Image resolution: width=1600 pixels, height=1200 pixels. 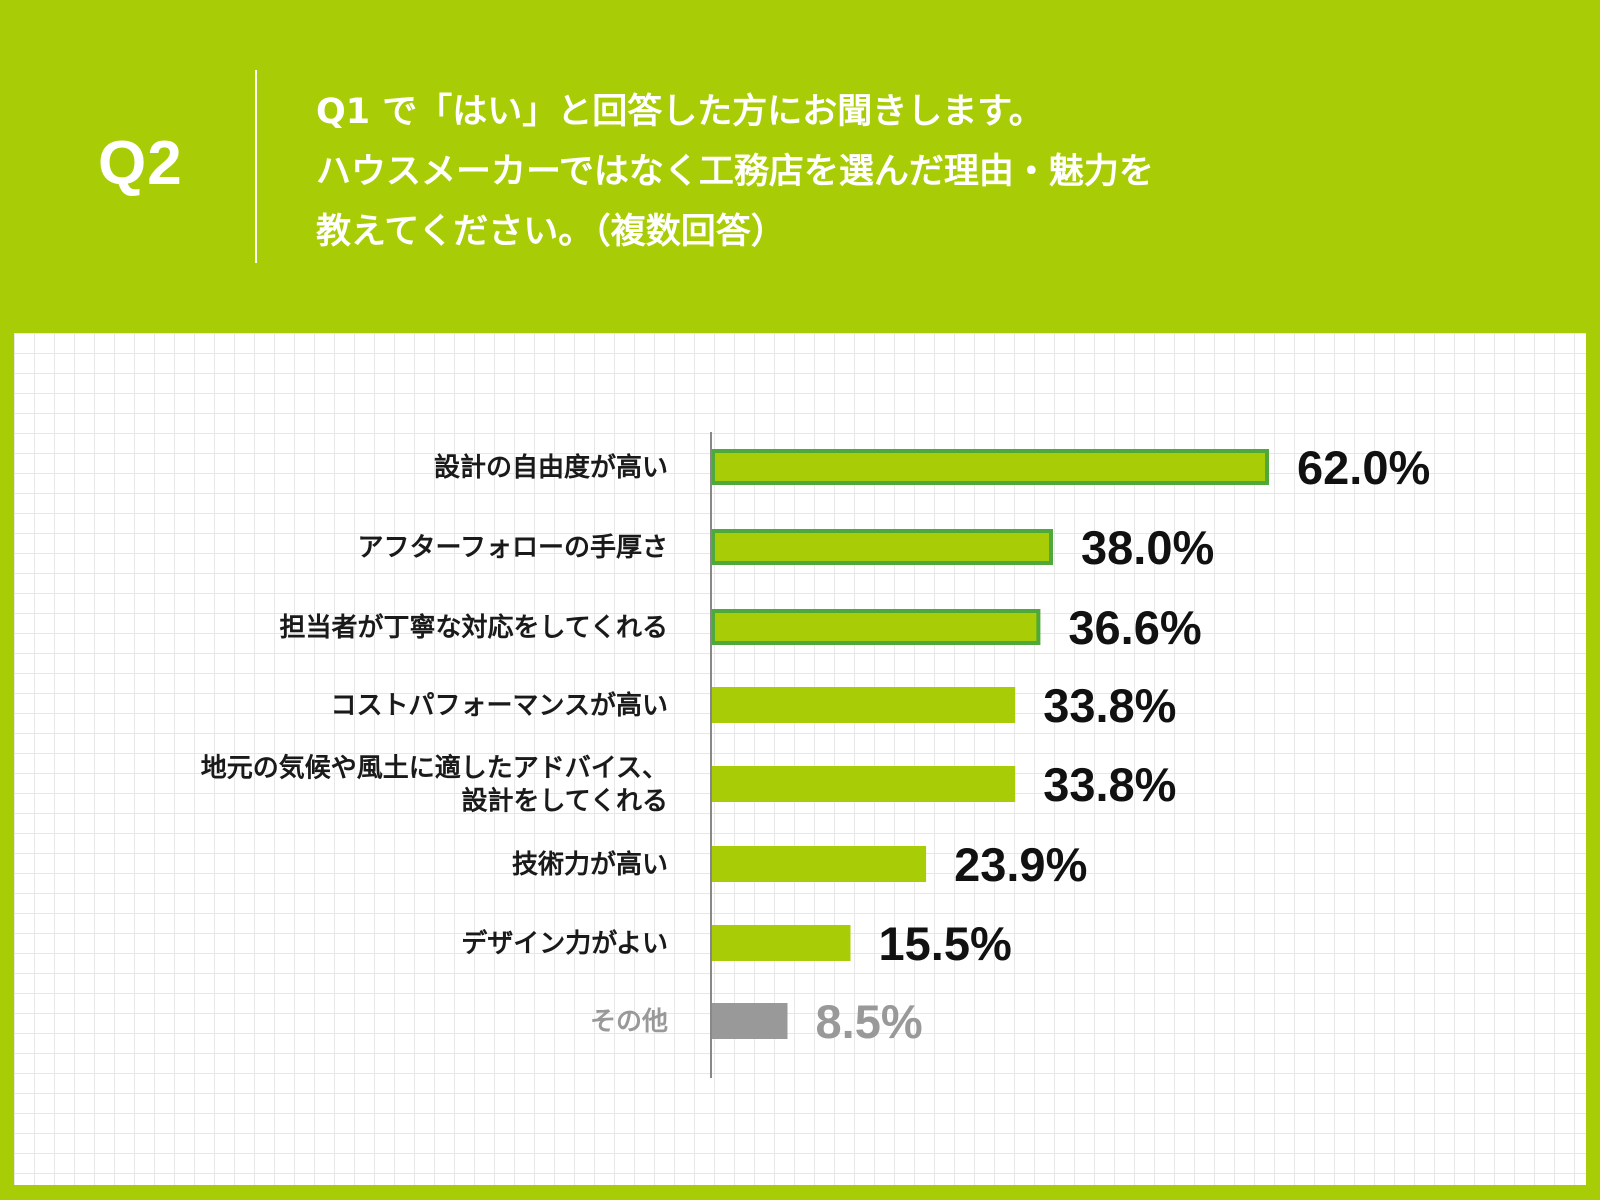 What do you see at coordinates (1109, 784) in the screenshot?
I see `value-label-5: 33.8%` at bounding box center [1109, 784].